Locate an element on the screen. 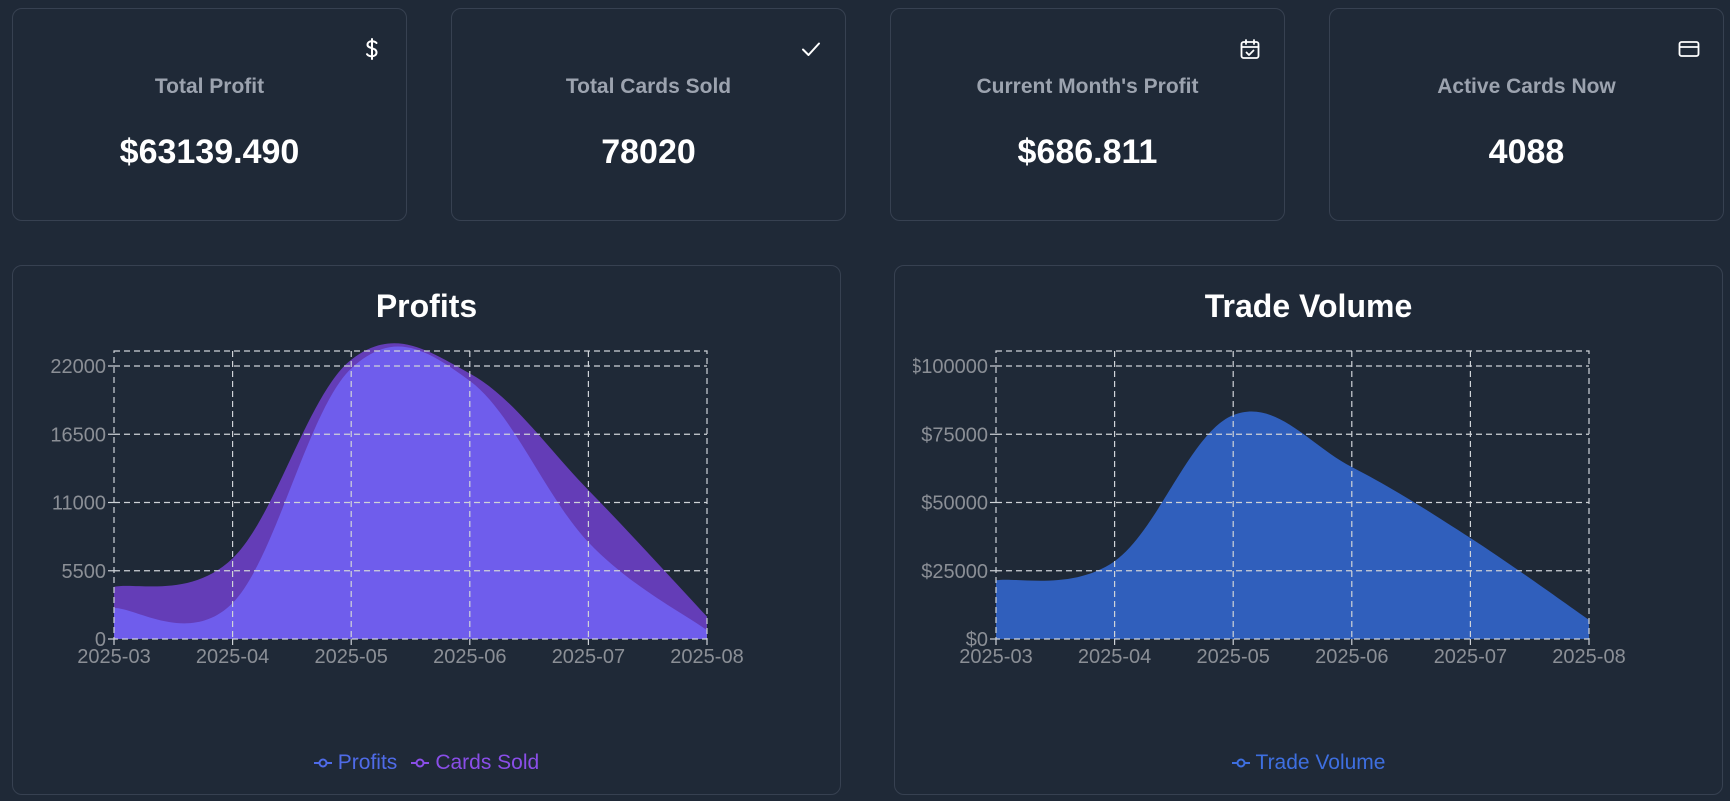 The height and width of the screenshot is (801, 1730). stat-card-active-cards-now: Active Cards Now 4088 is located at coordinates (1526, 114).